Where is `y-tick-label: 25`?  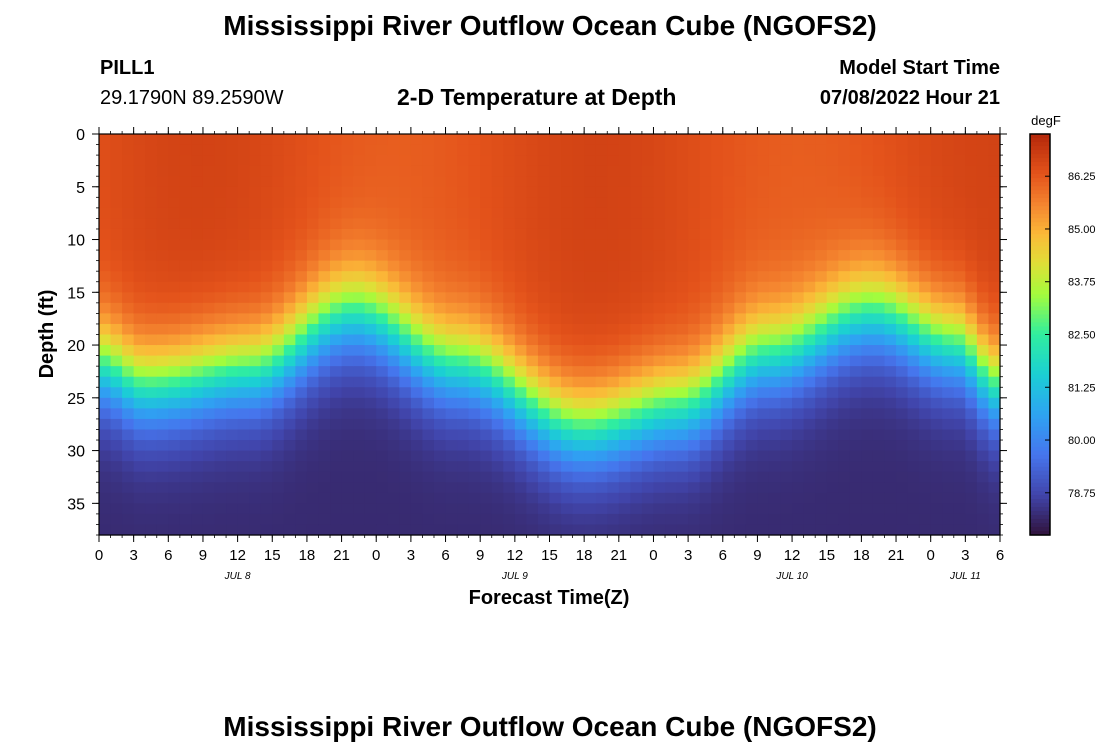
y-tick-label: 25 is located at coordinates (76, 399).